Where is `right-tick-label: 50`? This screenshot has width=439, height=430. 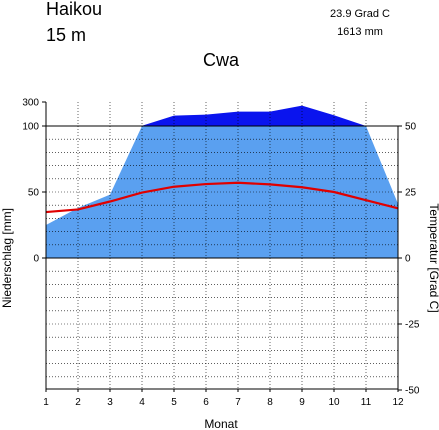
right-tick-label: 50 is located at coordinates (411, 127).